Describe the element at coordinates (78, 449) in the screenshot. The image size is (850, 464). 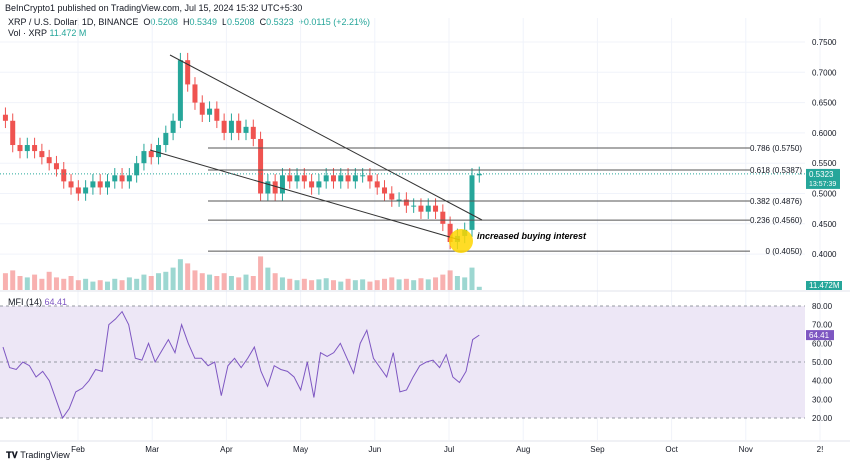
I see `x-tick-label: Feb` at that location.